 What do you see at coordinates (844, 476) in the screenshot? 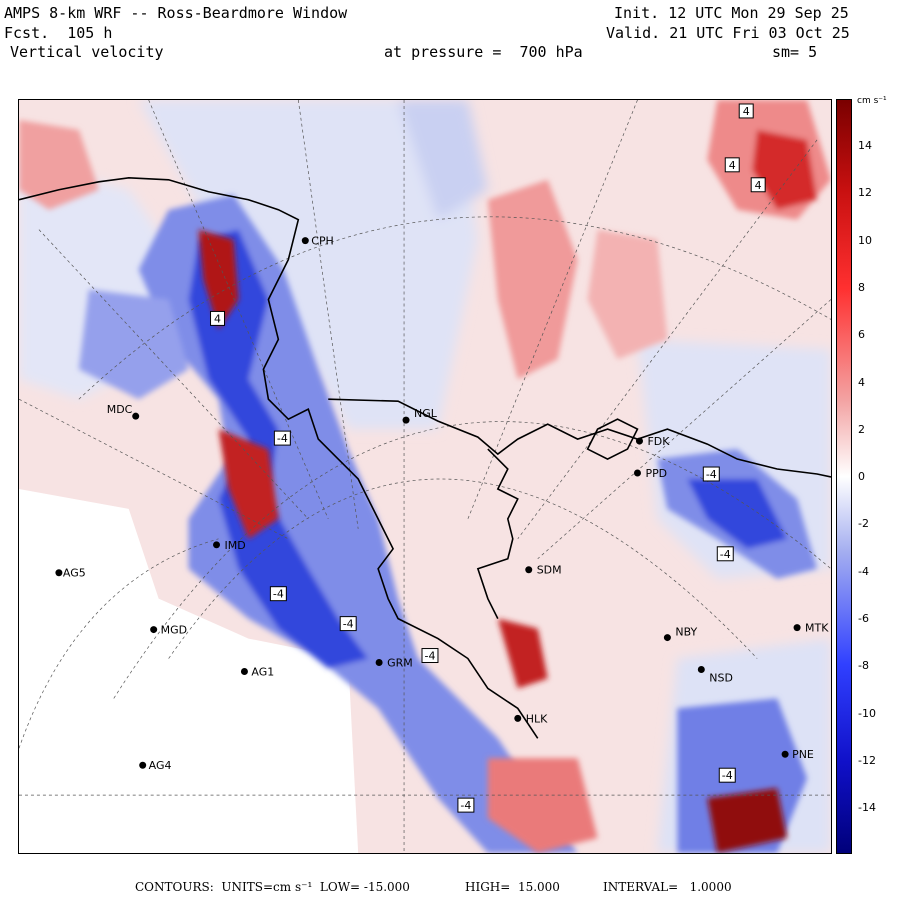
I see `colorbar` at bounding box center [844, 476].